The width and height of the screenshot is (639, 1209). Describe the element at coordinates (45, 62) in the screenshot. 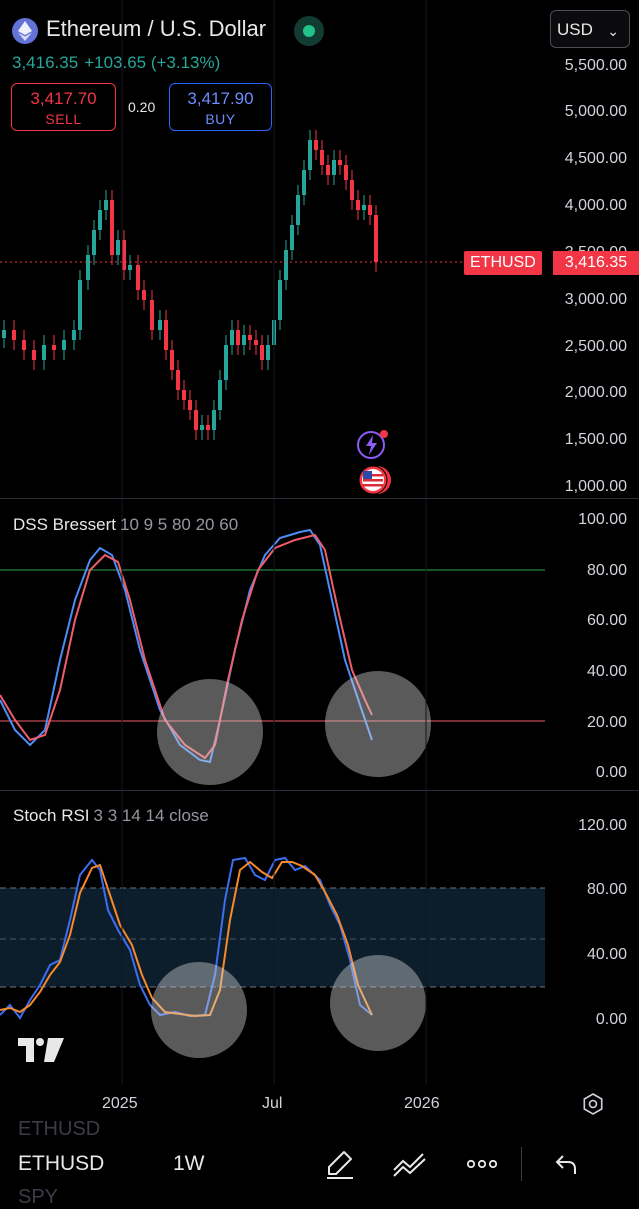

I see `last-price: 3,416.35` at that location.